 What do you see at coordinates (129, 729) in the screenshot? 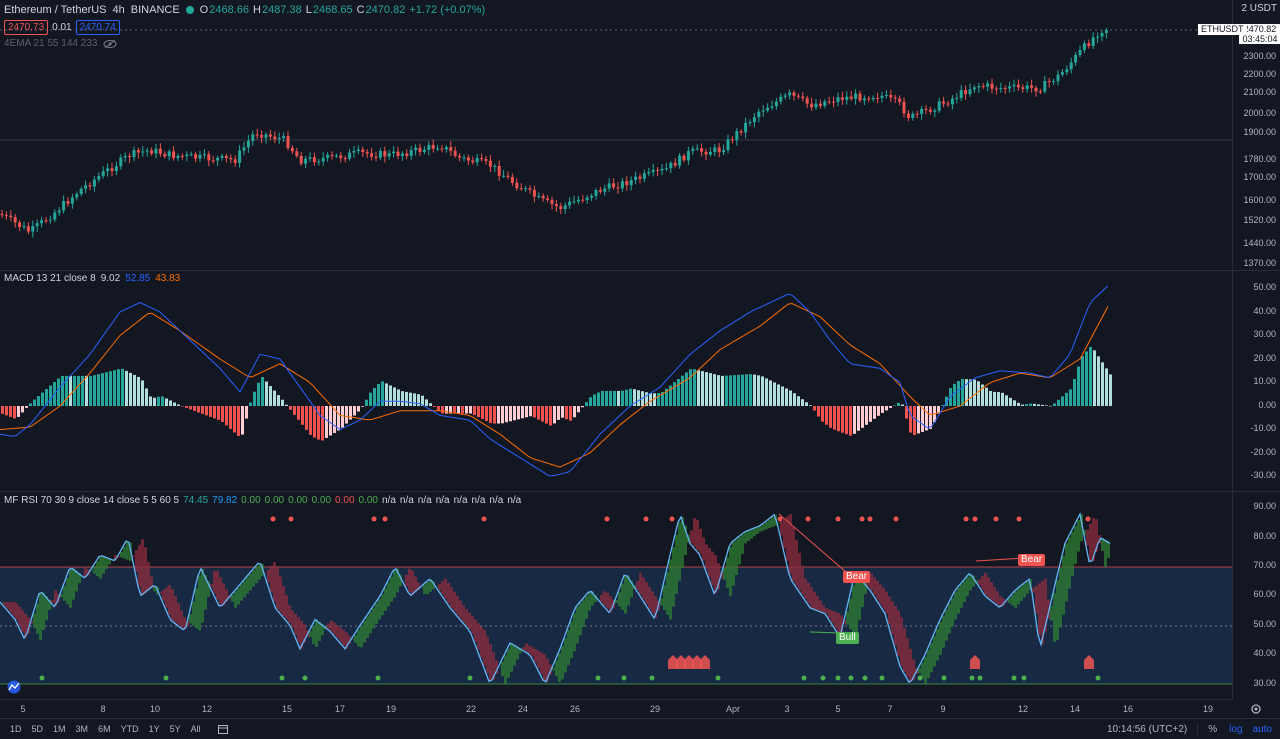
I see `timeframe-button: YTD` at bounding box center [129, 729].